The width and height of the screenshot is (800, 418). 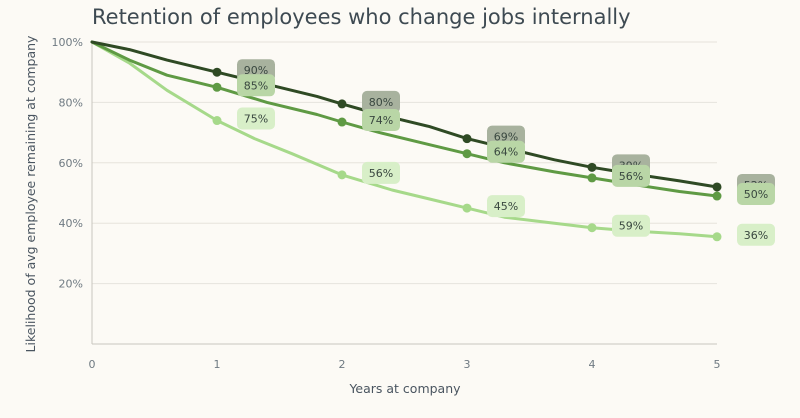 I want to click on x-tick-label: 1, so click(x=217, y=364).